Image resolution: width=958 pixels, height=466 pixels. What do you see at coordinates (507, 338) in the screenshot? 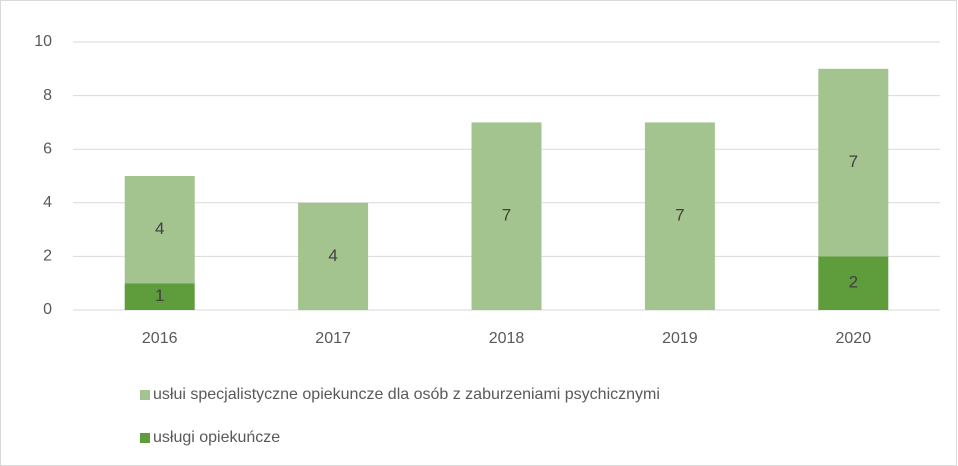
I see `x-tick-label: 2018` at bounding box center [507, 338].